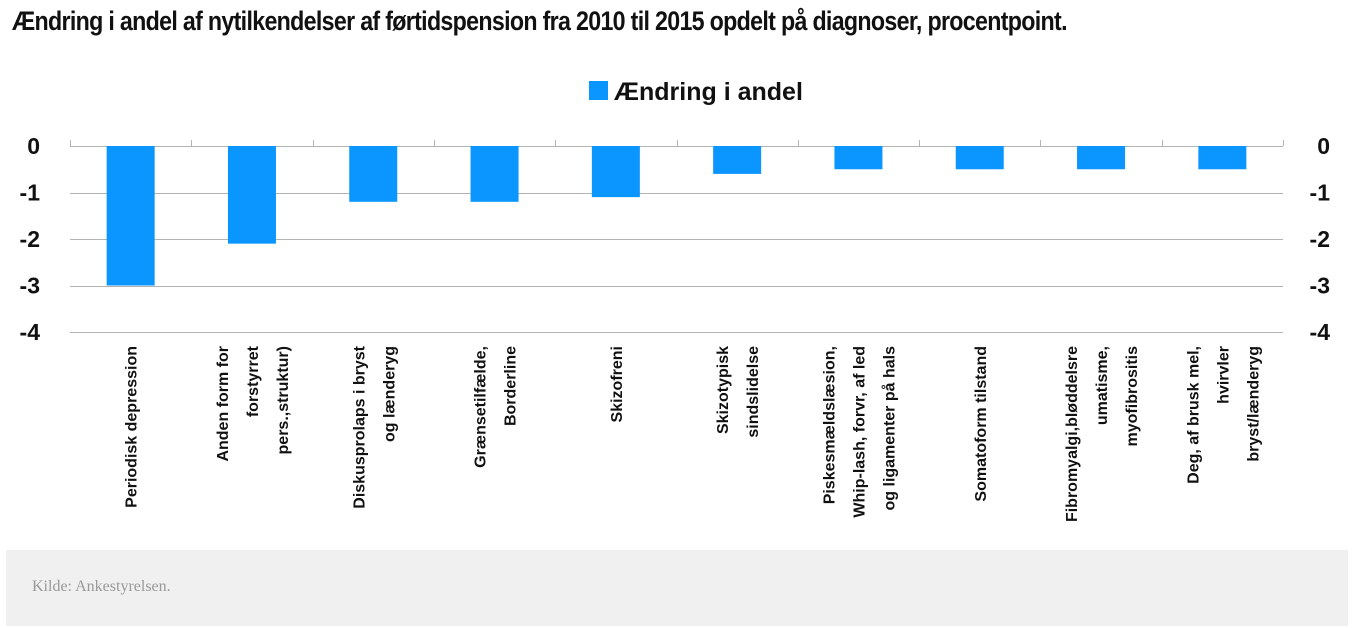 This screenshot has width=1354, height=628. What do you see at coordinates (981, 424) in the screenshot?
I see `category-label: Somatoform tilstand` at bounding box center [981, 424].